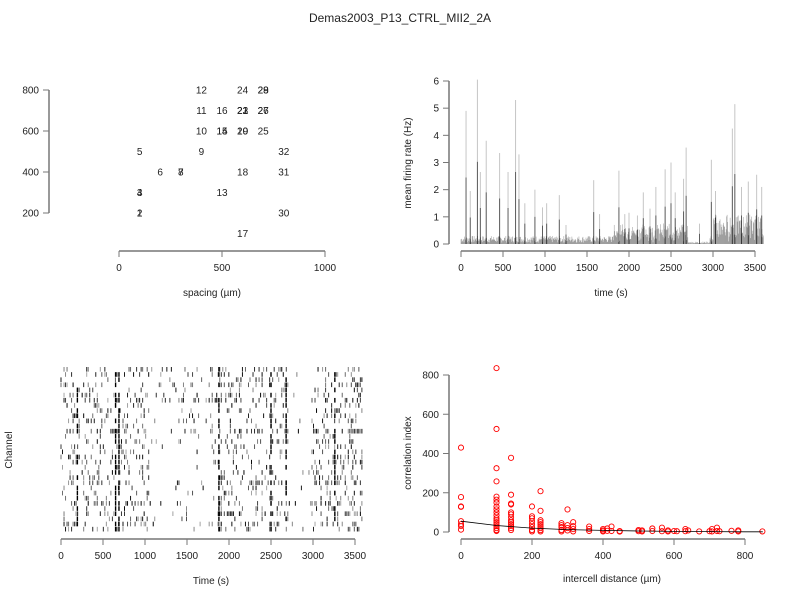 The width and height of the screenshot is (800, 600). Describe the element at coordinates (436, 136) in the screenshot. I see `firing-rate-y-tick-label: 4` at that location.